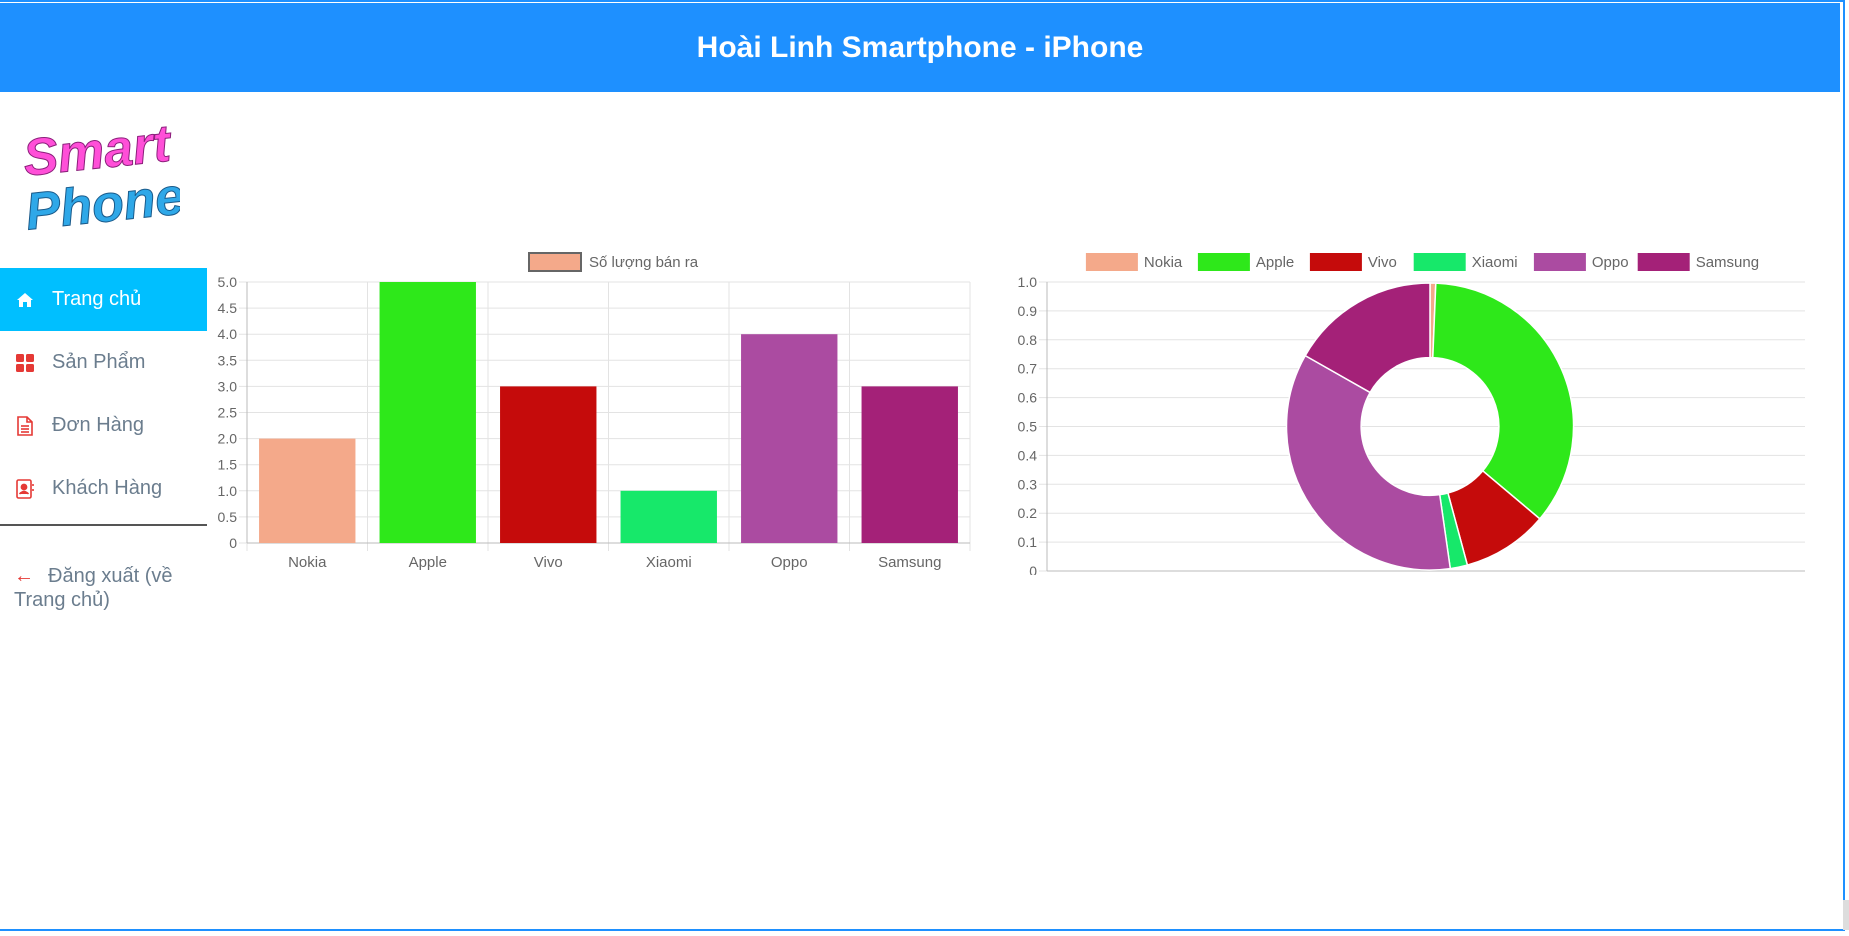 The height and width of the screenshot is (936, 1849). Describe the element at coordinates (1382, 262) in the screenshot. I see `legend-label: Vivo` at that location.